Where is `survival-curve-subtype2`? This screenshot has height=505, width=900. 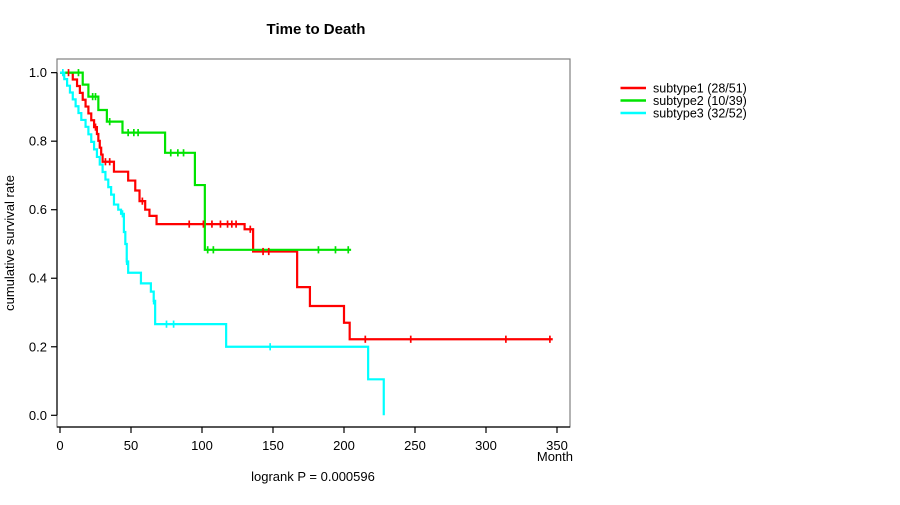 survival-curve-subtype2 is located at coordinates (206, 161).